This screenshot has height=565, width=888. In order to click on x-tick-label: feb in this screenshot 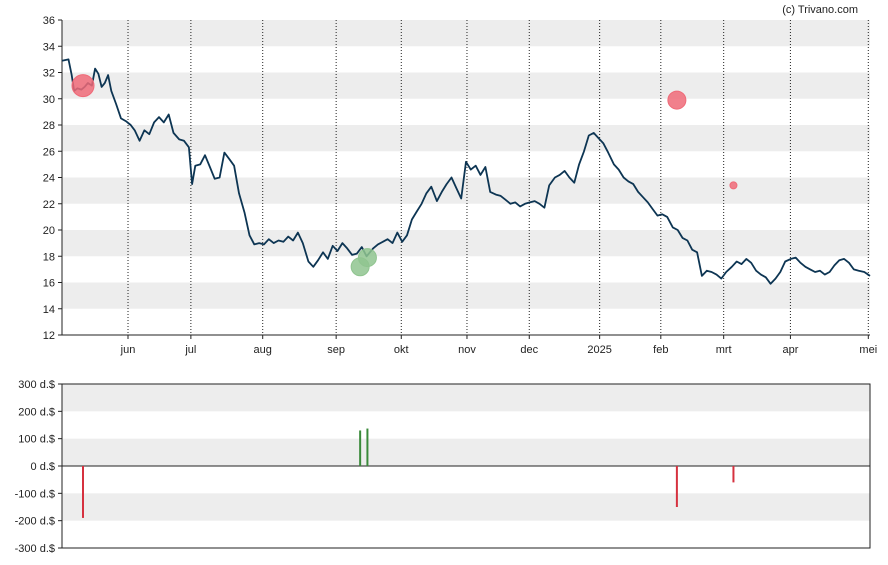, I will do `click(660, 350)`.